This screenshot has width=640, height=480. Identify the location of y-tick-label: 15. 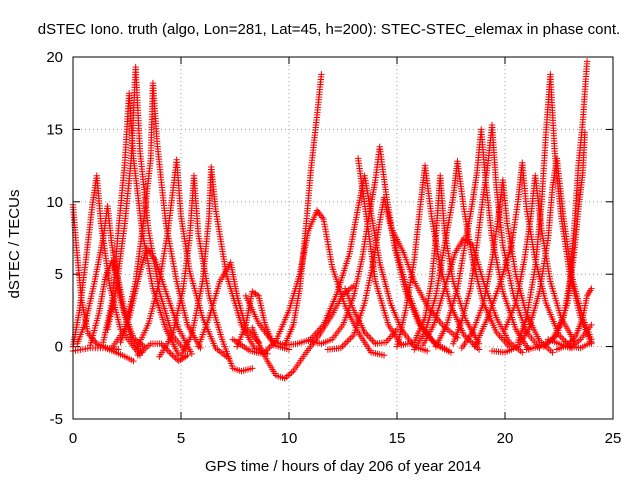
(54, 129).